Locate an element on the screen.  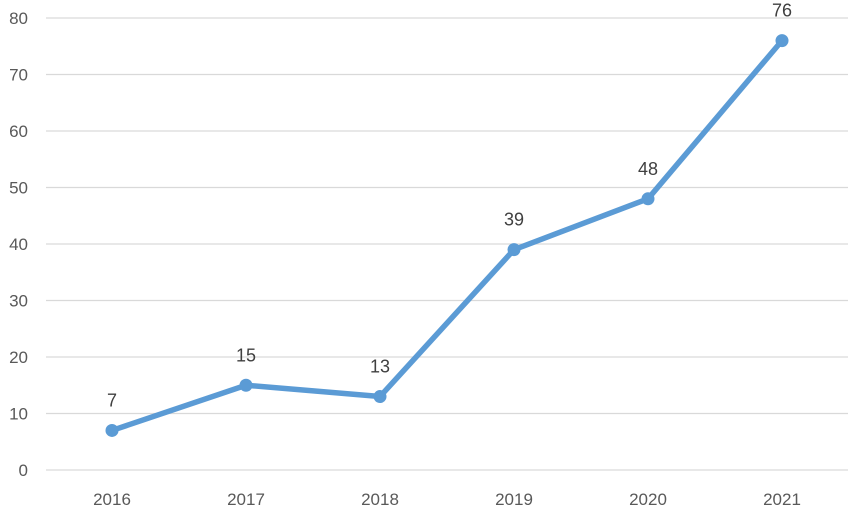
data-label: 76 is located at coordinates (782, 11).